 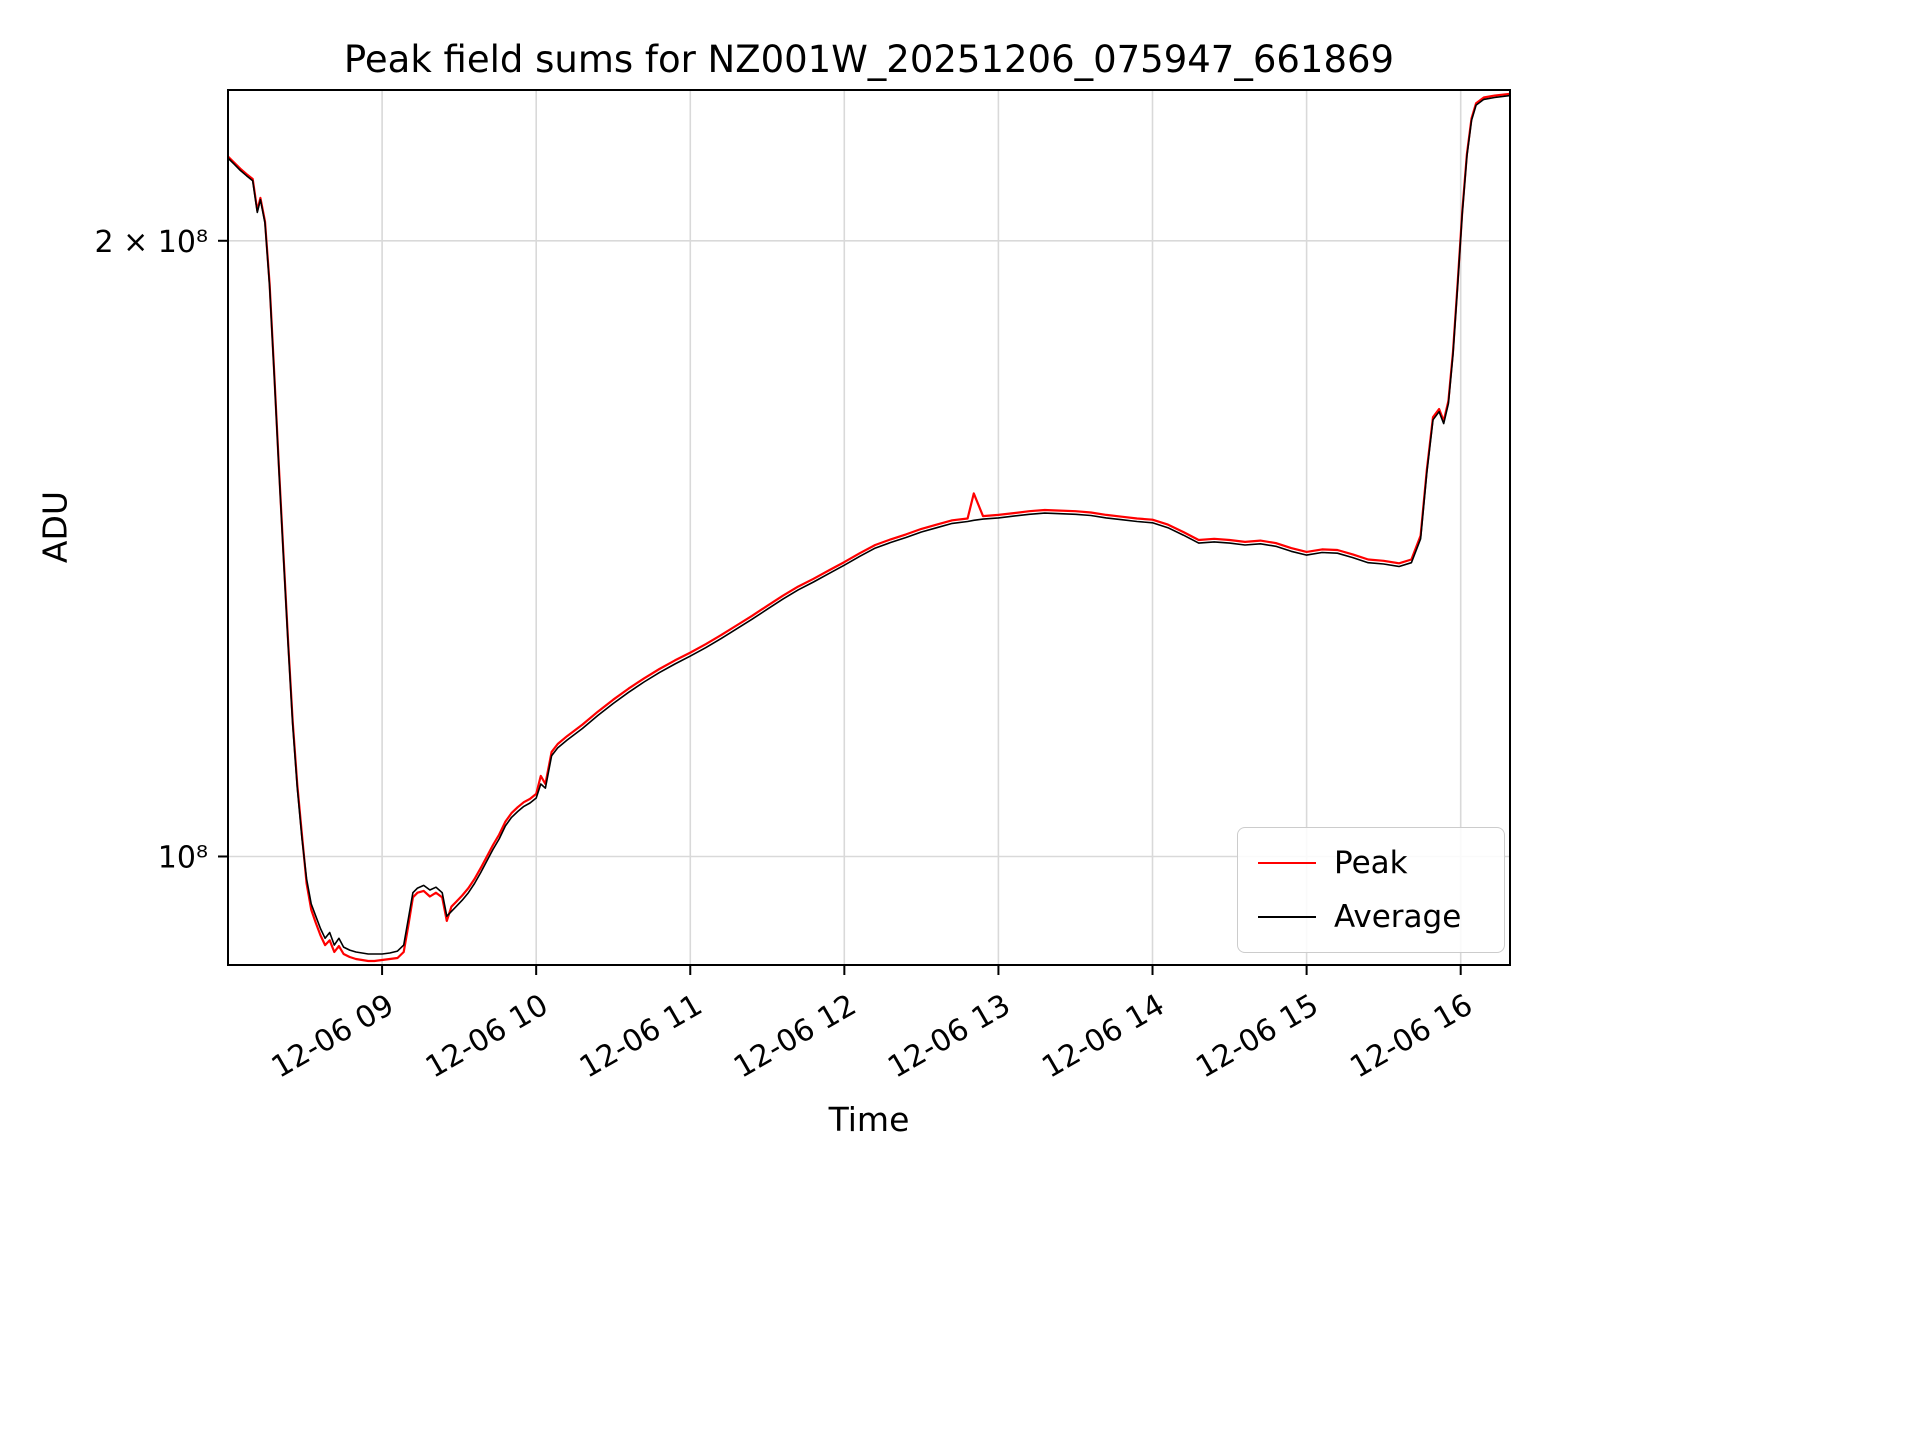 What do you see at coordinates (487, 1037) in the screenshot?
I see `x-tick-label: 12-06 10` at bounding box center [487, 1037].